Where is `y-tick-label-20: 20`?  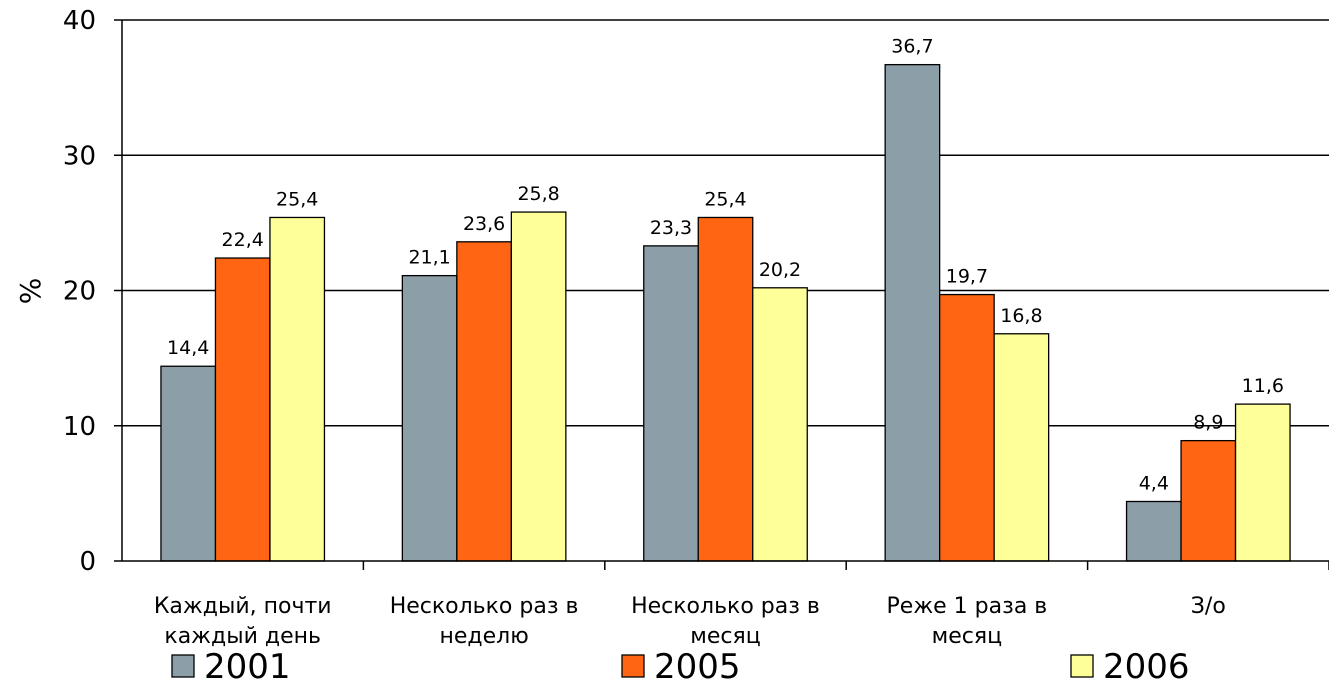 y-tick-label-20: 20 is located at coordinates (79, 292).